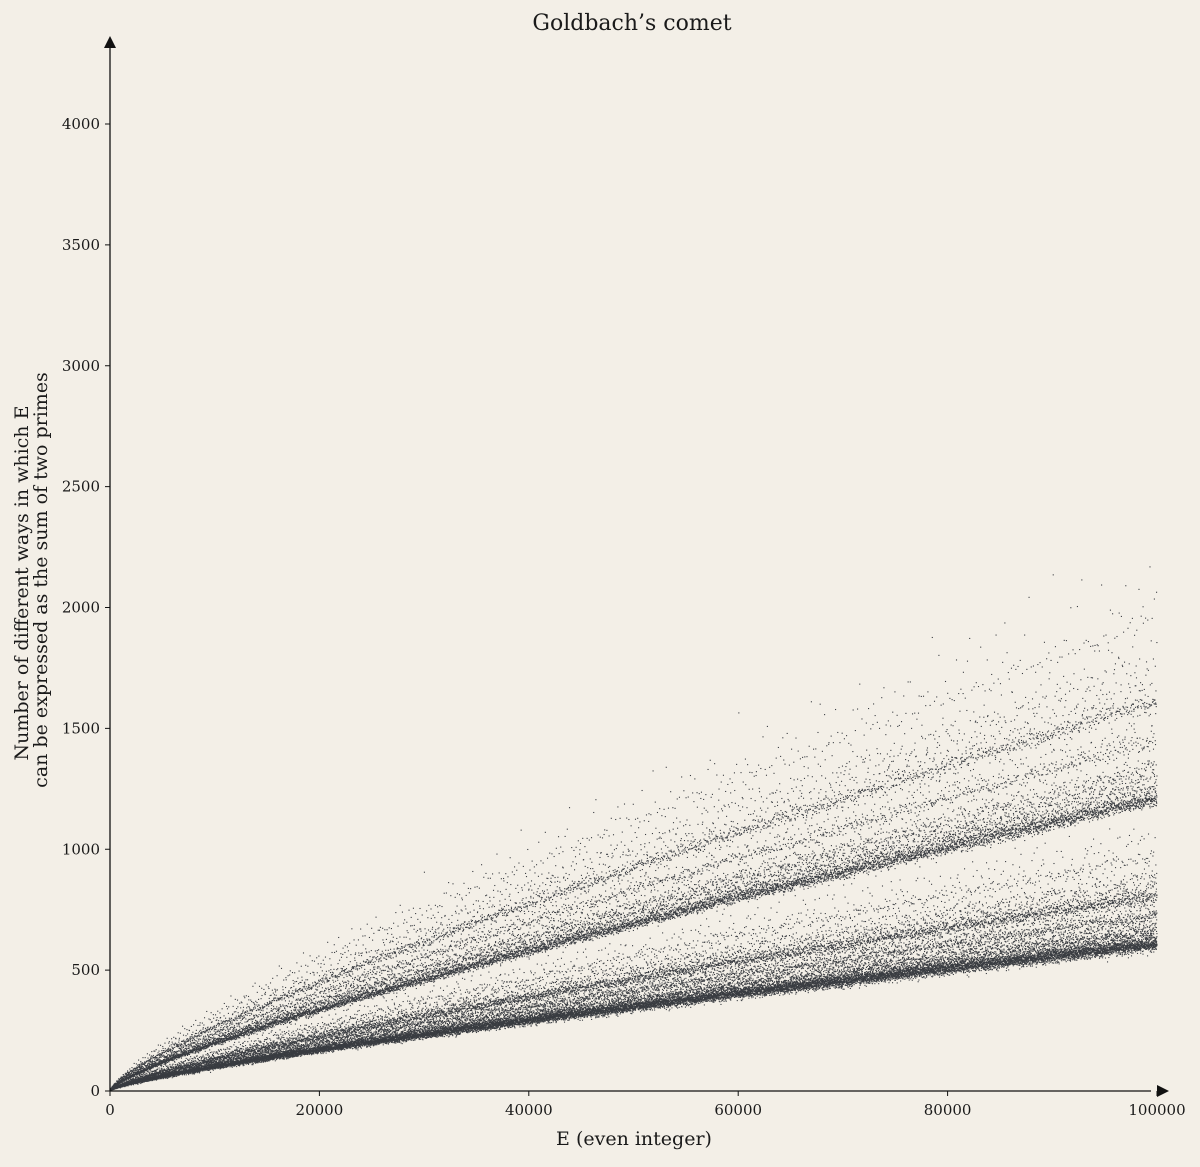  Describe the element at coordinates (631, 23) in the screenshot. I see `chart-title: Goldbach’s comet` at that location.